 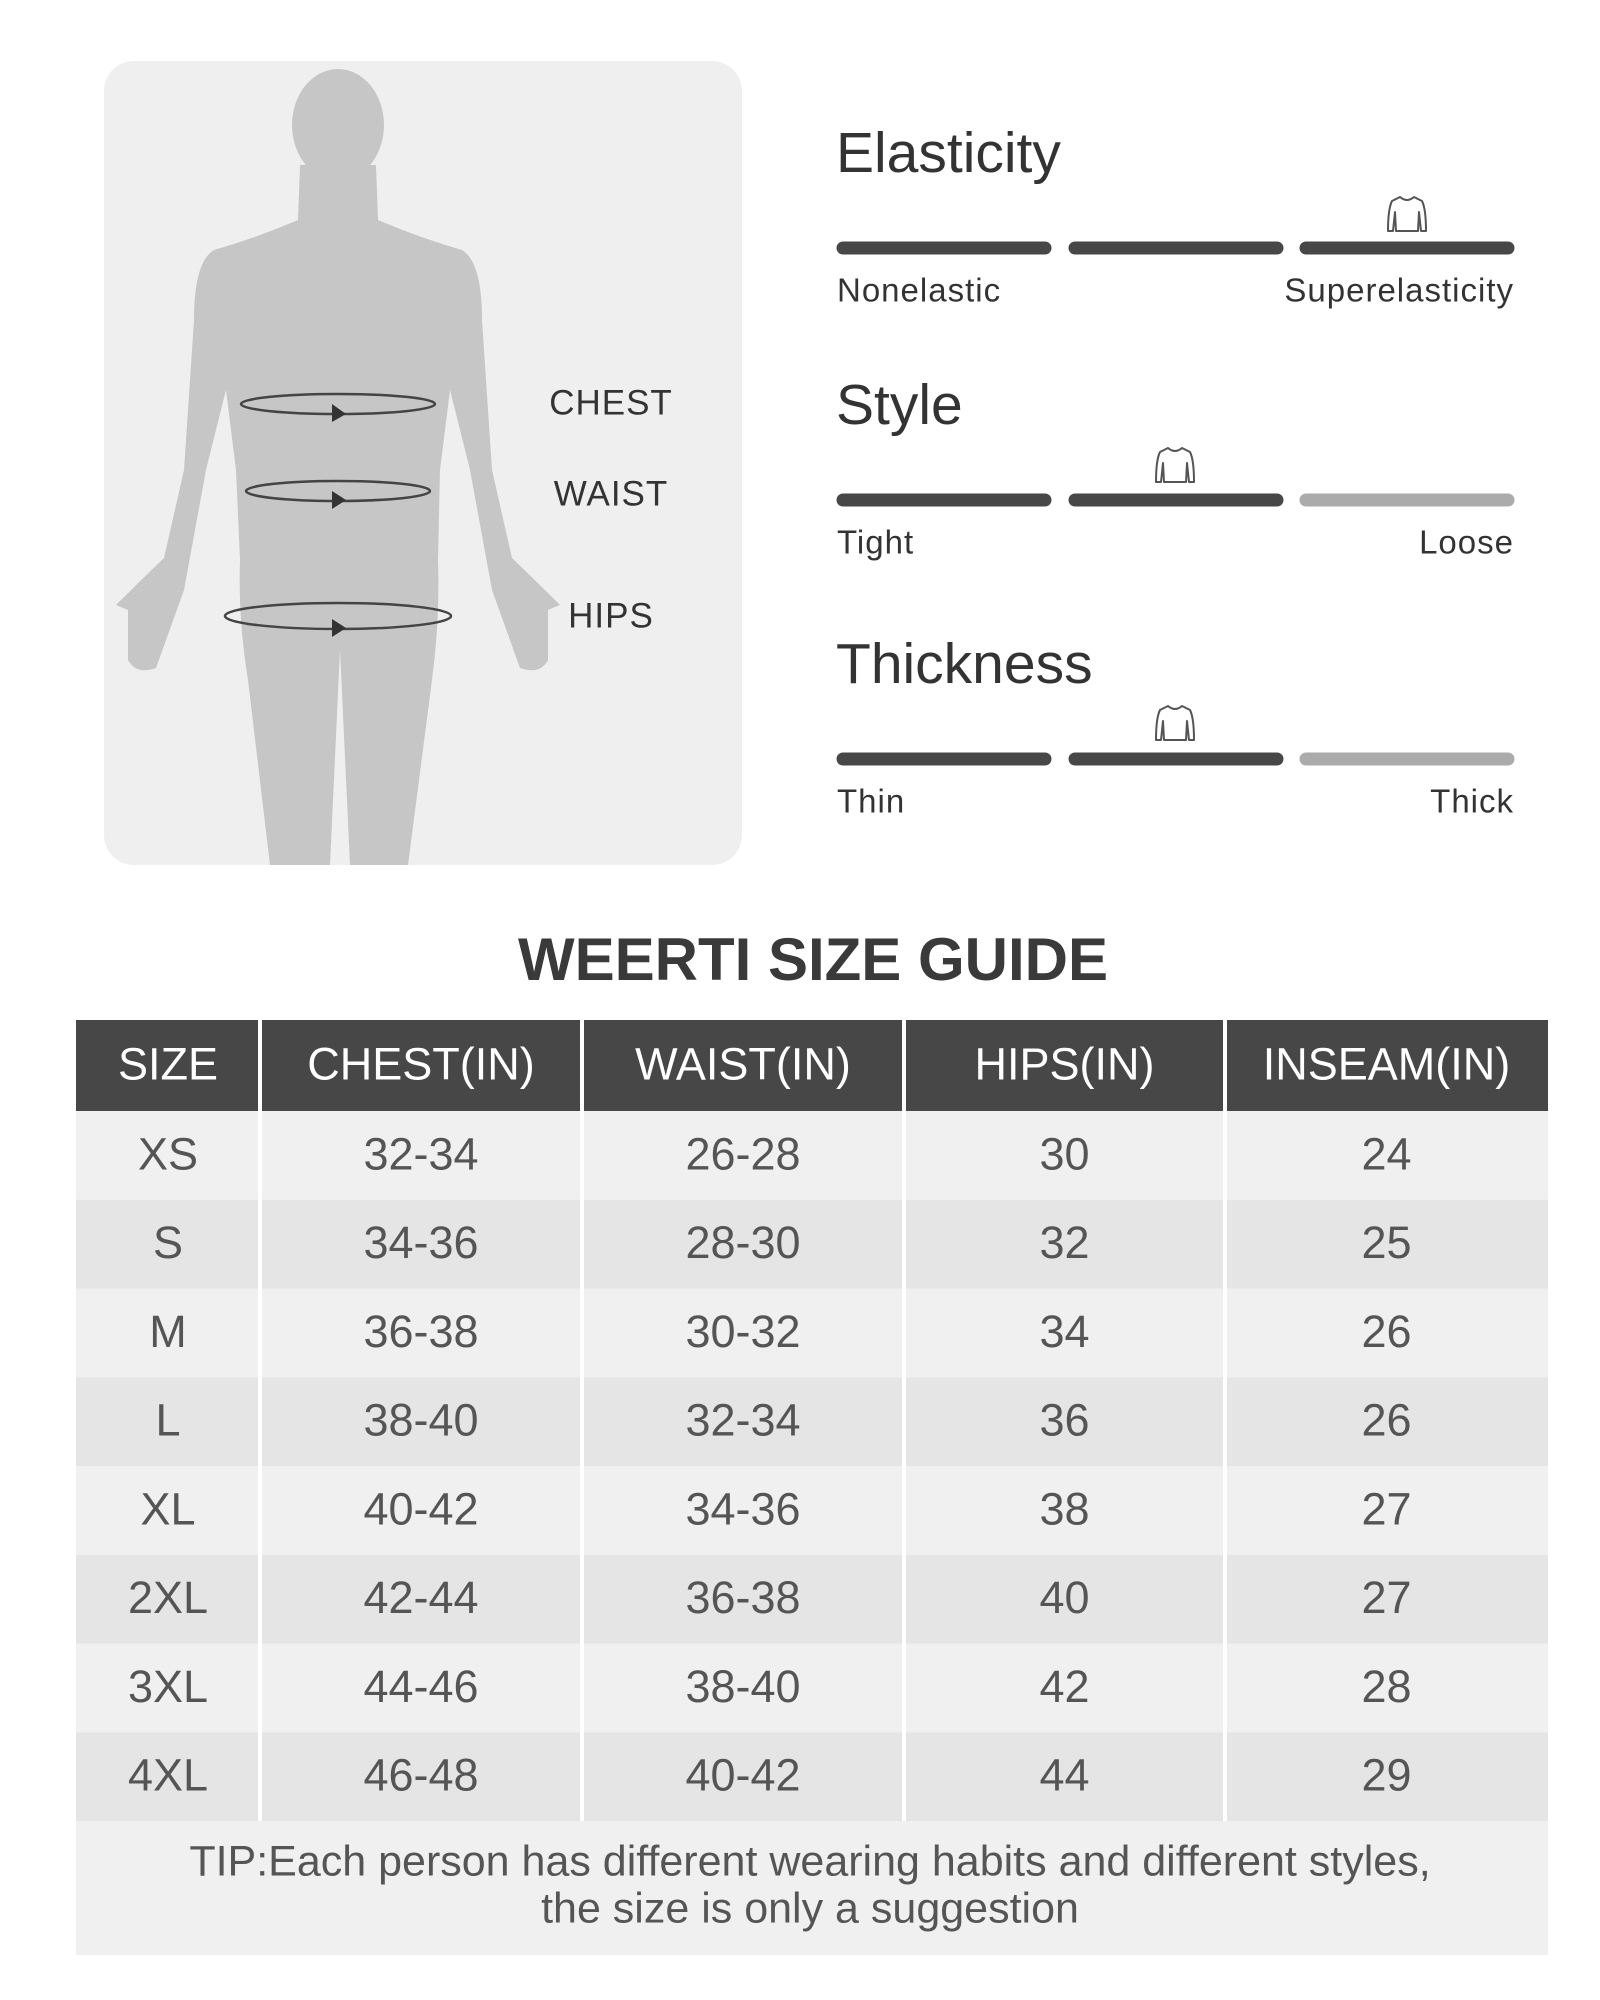 I want to click on table-cell: 28, so click(x=1386, y=1686).